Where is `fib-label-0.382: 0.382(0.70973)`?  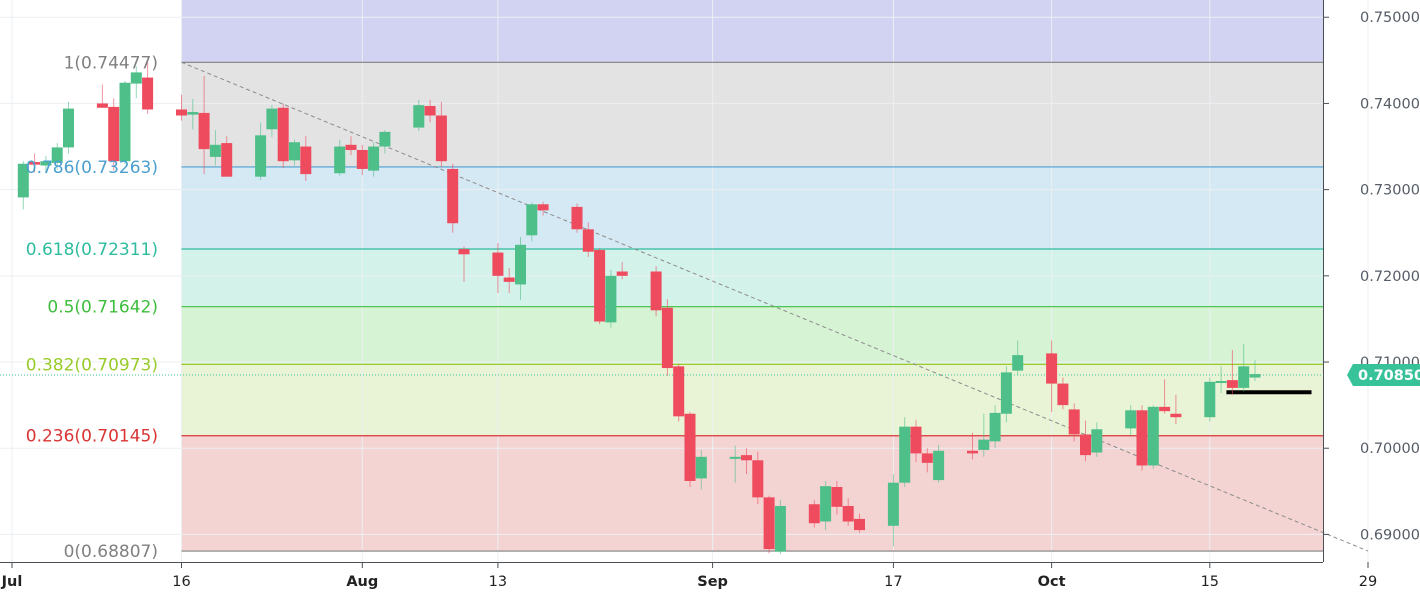 fib-label-0.382: 0.382(0.70973) is located at coordinates (92, 365).